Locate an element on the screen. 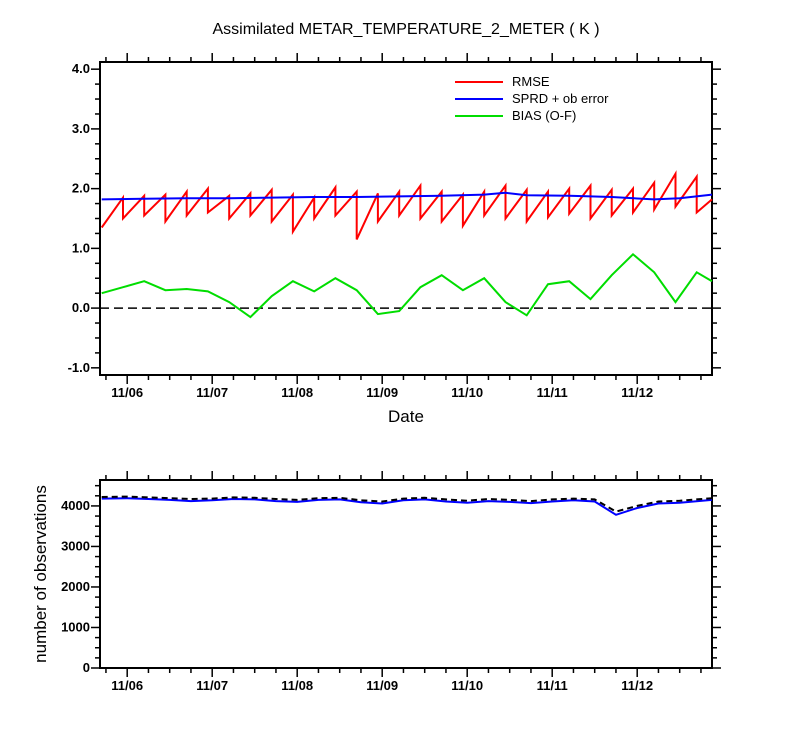  y-tick-label: 1000 is located at coordinates (75, 626).